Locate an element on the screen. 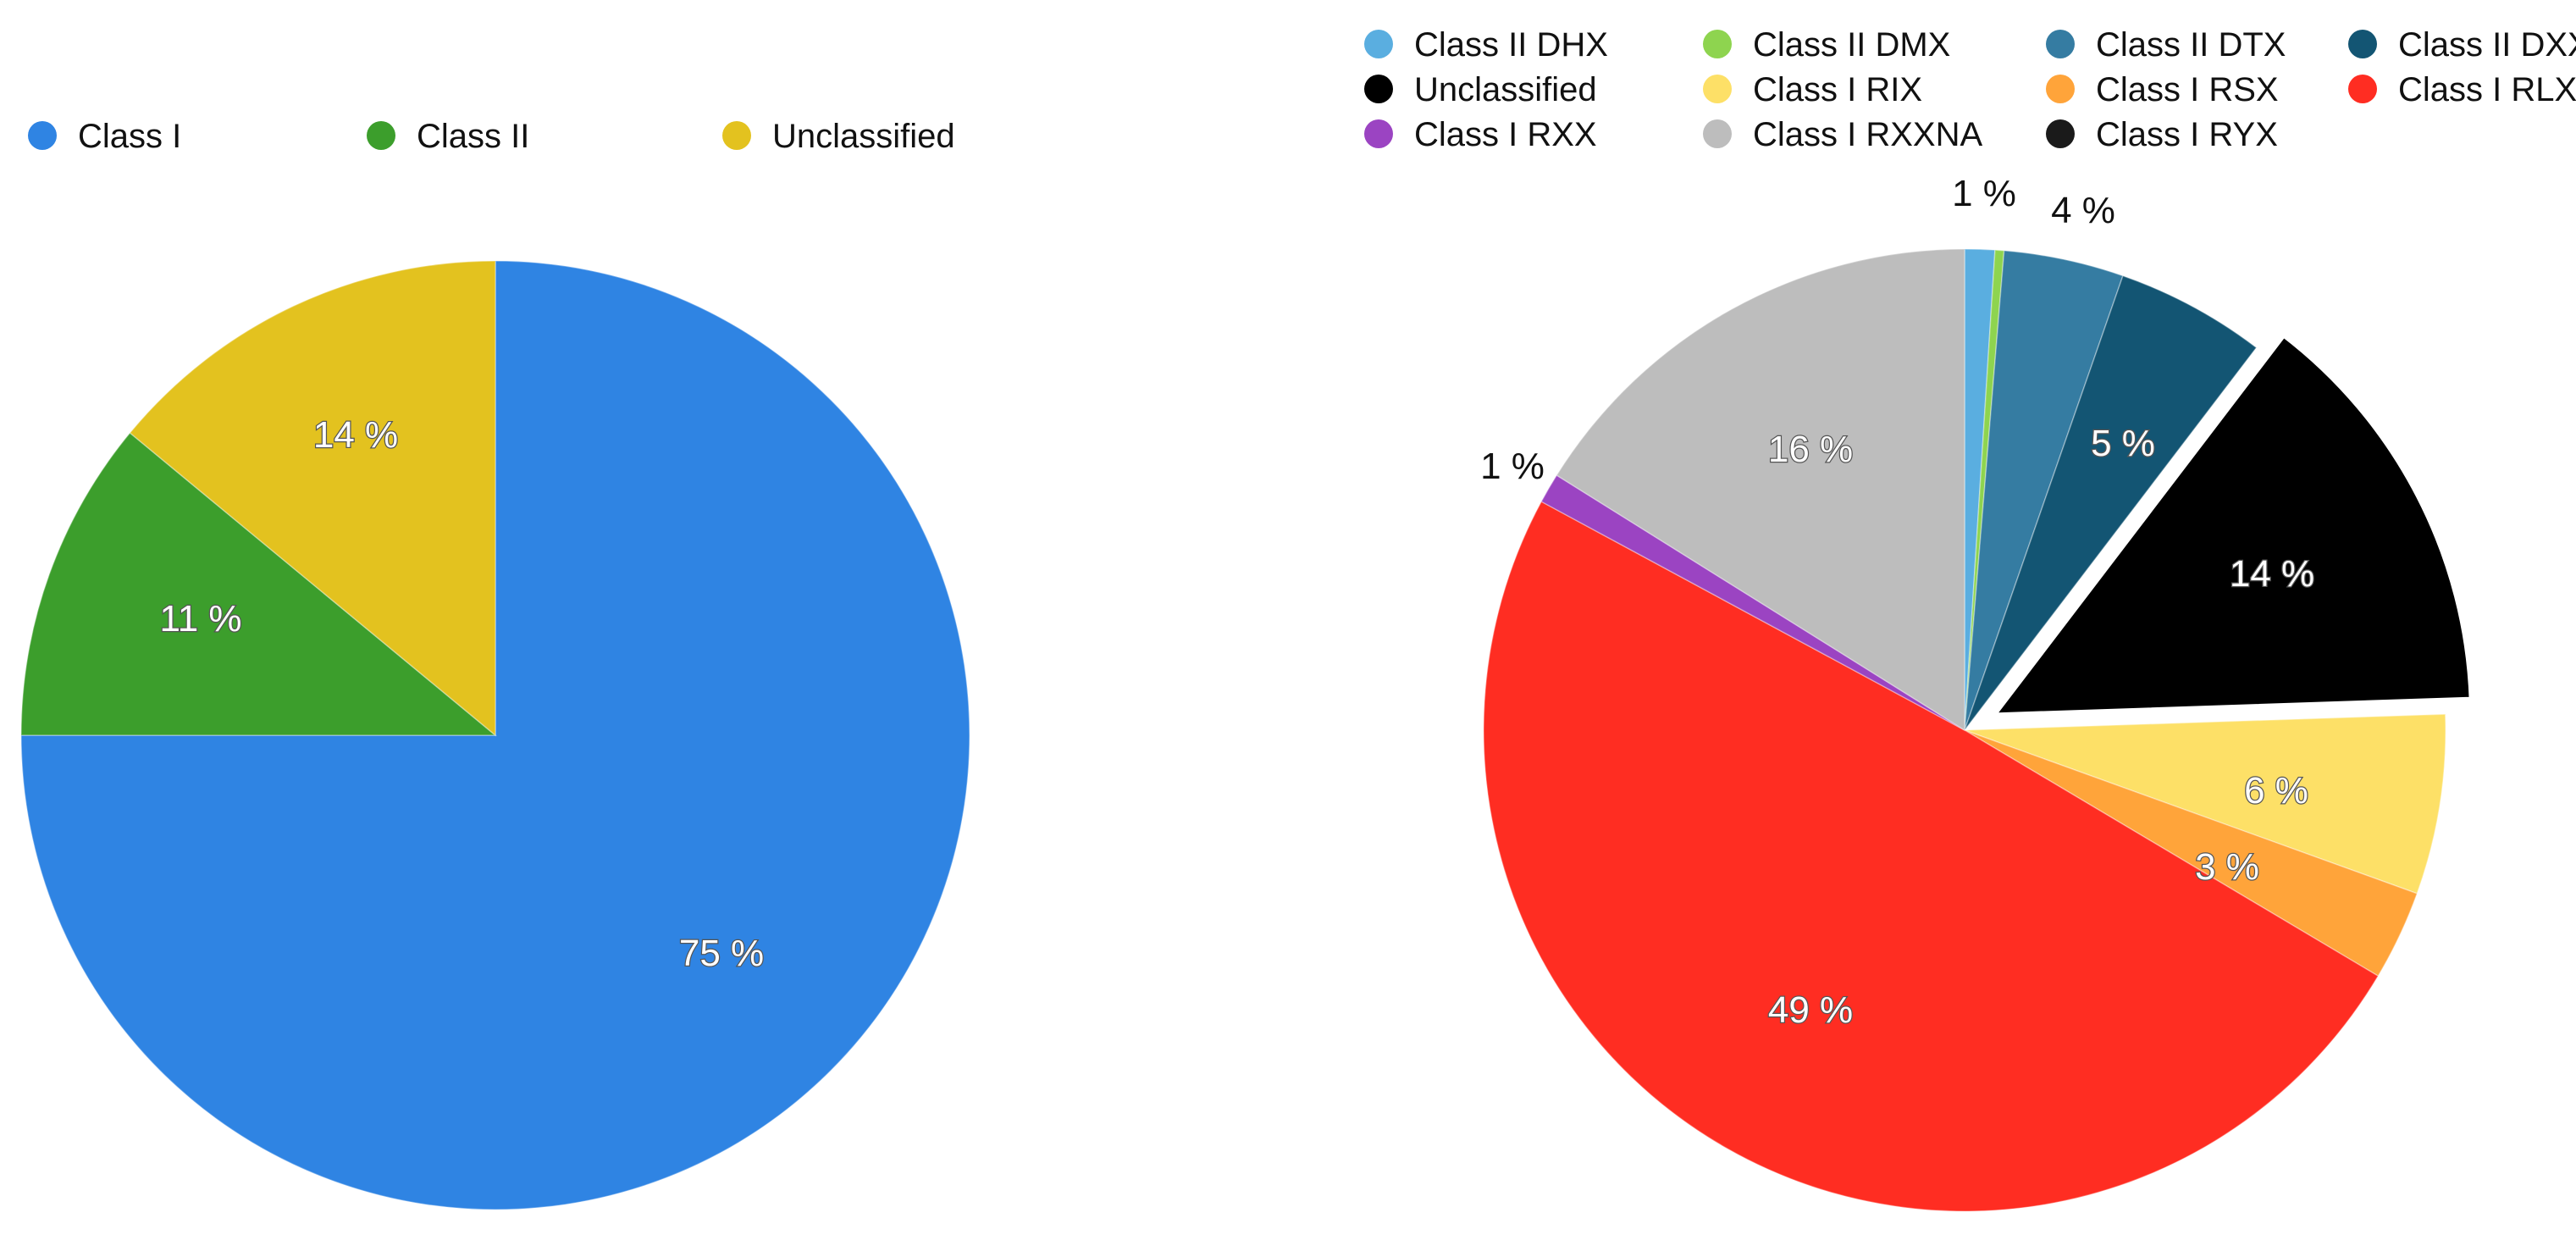 The image size is (2576, 1235). legend-label: Class I RSX is located at coordinates (2187, 90).